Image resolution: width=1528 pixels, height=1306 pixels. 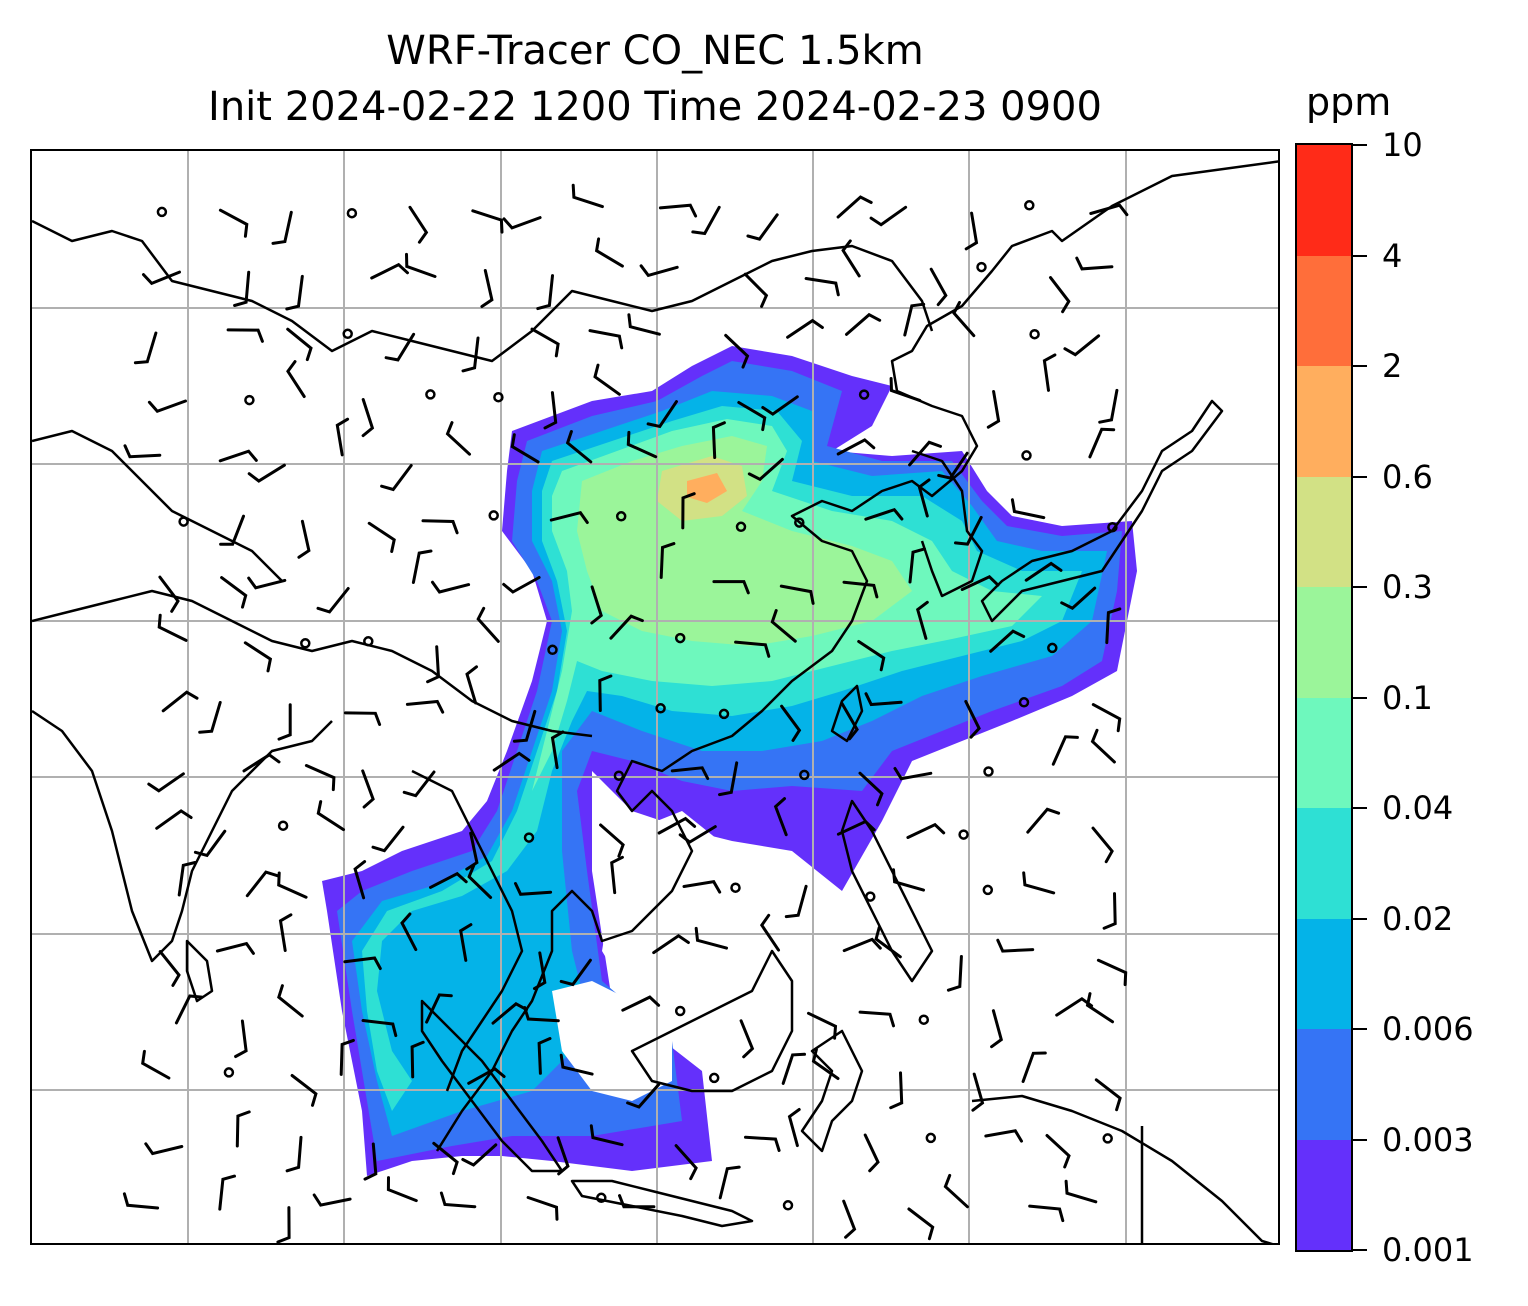 What do you see at coordinates (1407, 476) in the screenshot?
I see `colorbar-tick-label: 0.6` at bounding box center [1407, 476].